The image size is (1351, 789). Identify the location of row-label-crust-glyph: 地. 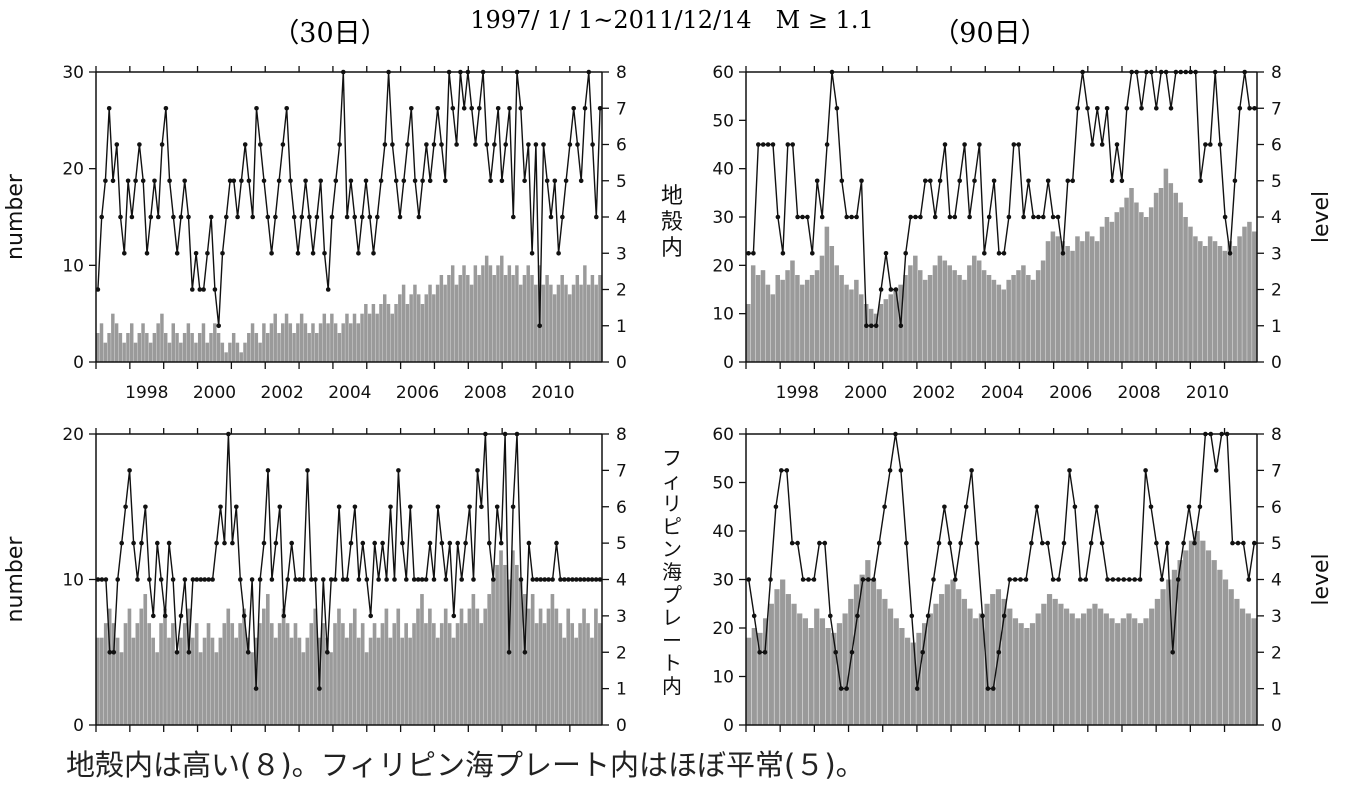
(672, 196).